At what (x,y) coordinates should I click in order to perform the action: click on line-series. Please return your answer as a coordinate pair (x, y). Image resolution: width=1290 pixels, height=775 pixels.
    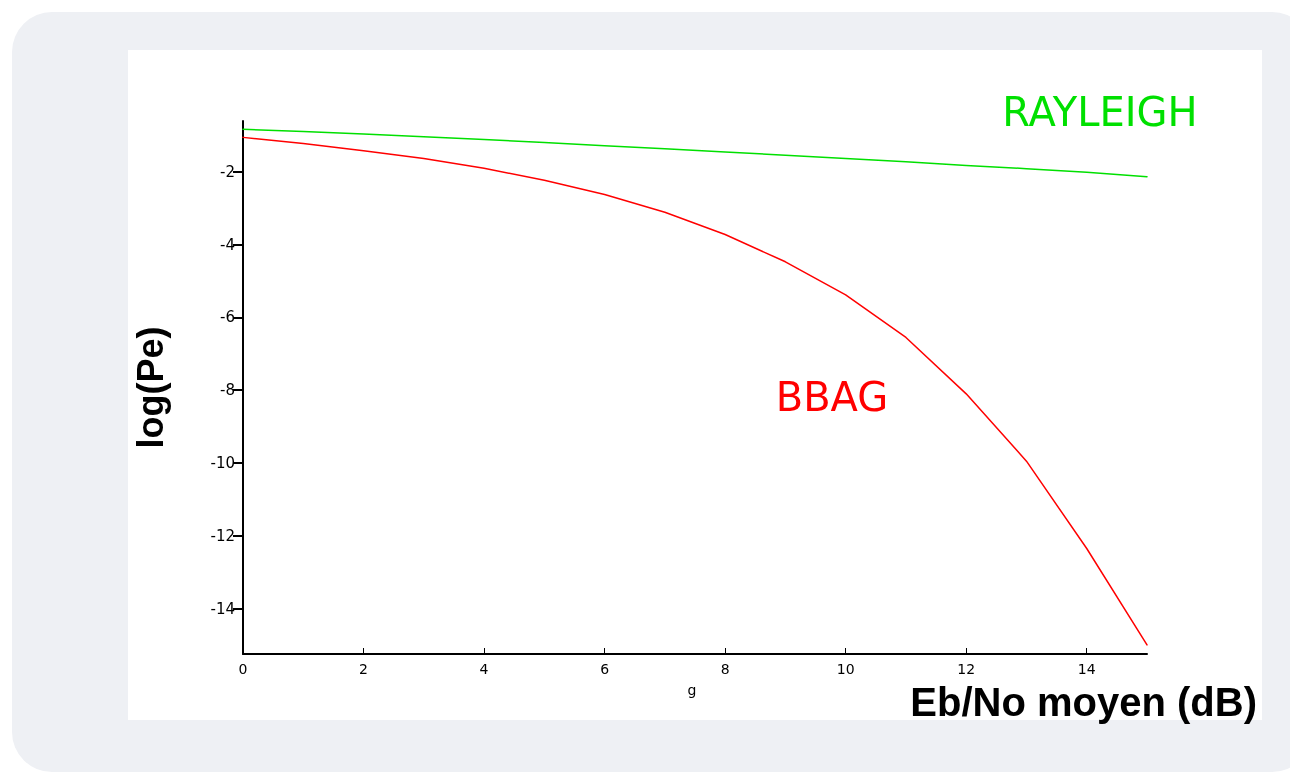
    Looking at the image, I should click on (695, 153).